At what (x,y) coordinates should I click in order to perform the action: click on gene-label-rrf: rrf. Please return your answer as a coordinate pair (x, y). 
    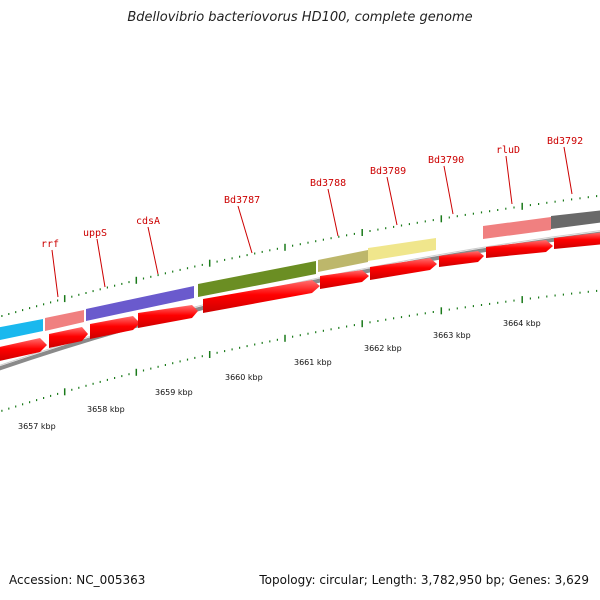
    Looking at the image, I should click on (50, 244).